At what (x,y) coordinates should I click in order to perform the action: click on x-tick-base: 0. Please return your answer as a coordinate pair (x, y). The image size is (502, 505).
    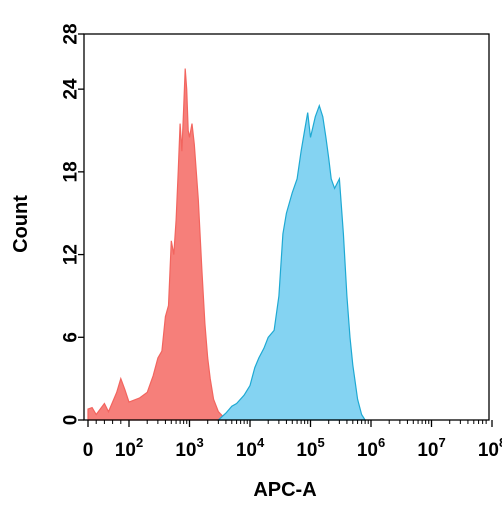
    Looking at the image, I should click on (88, 450).